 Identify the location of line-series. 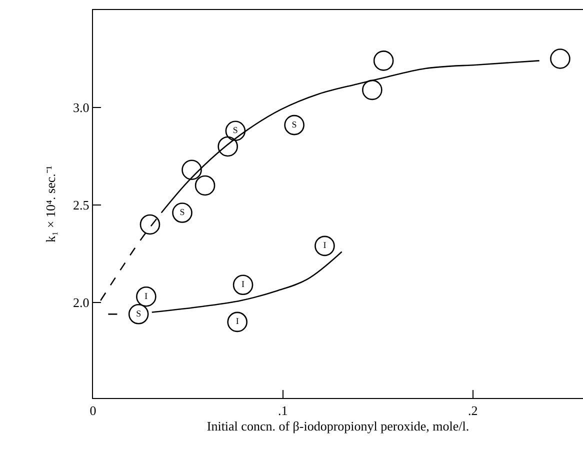
(246, 282).